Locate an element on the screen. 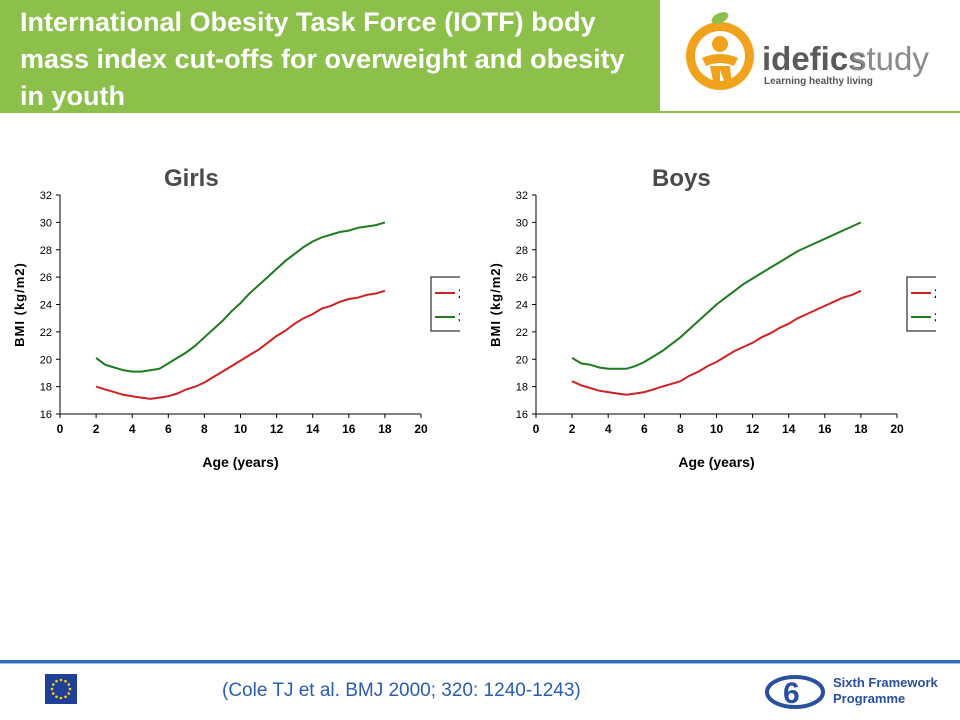 The width and height of the screenshot is (960, 720). svg-text: Learning healthy living is located at coordinates (818, 81).